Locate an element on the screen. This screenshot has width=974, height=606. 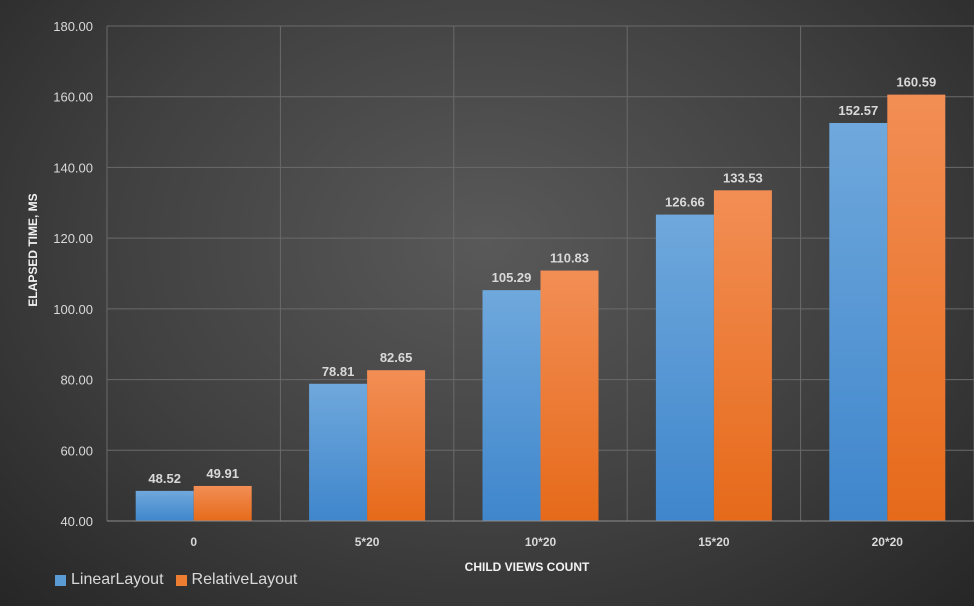
x-axis-title: CHILD VIEWS COUNT is located at coordinates (527, 567).